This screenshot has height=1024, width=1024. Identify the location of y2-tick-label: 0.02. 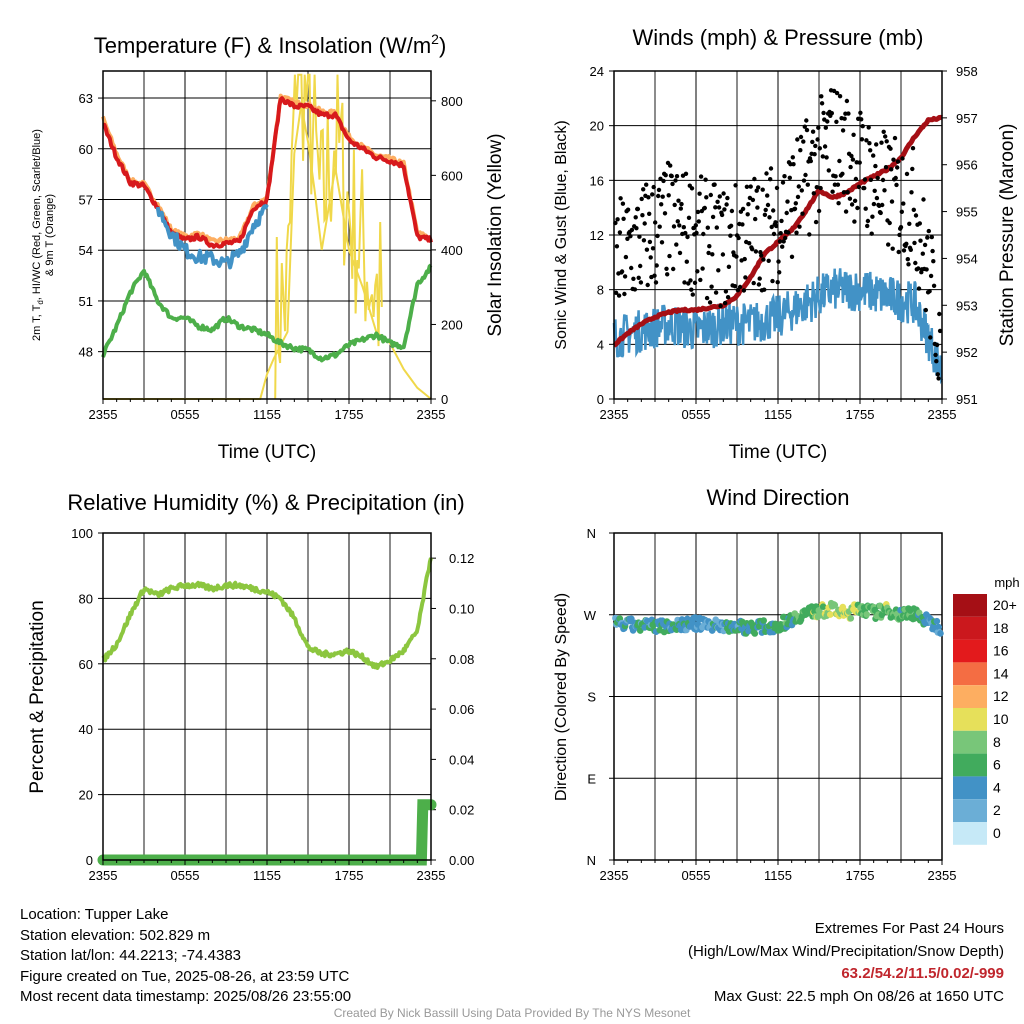
(461, 810).